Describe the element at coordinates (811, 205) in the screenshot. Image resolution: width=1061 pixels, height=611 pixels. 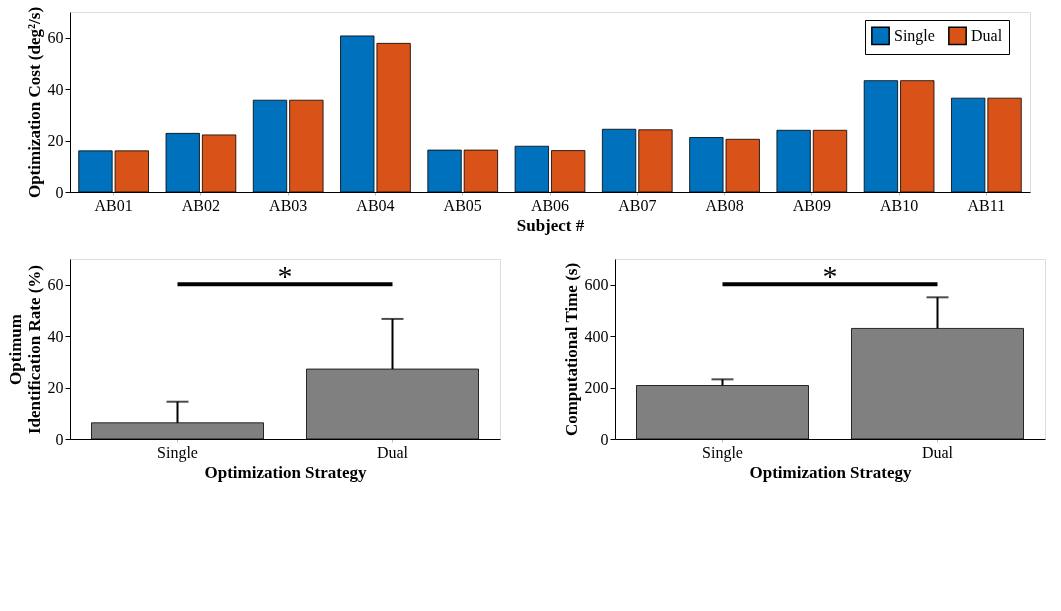
I see `x-tick-label: AB09` at that location.